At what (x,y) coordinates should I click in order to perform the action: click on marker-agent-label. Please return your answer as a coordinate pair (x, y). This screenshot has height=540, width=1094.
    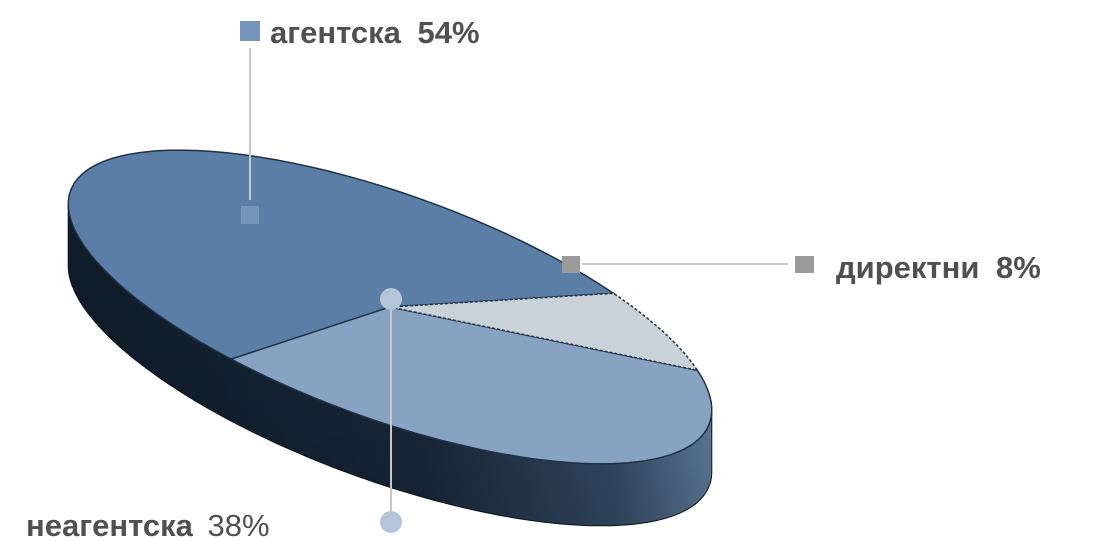
    Looking at the image, I should click on (250, 31).